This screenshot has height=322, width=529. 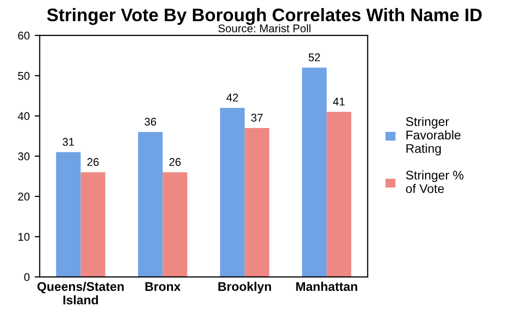 What do you see at coordinates (80, 293) in the screenshot?
I see `x-tick-label: Queens/Staten Island` at bounding box center [80, 293].